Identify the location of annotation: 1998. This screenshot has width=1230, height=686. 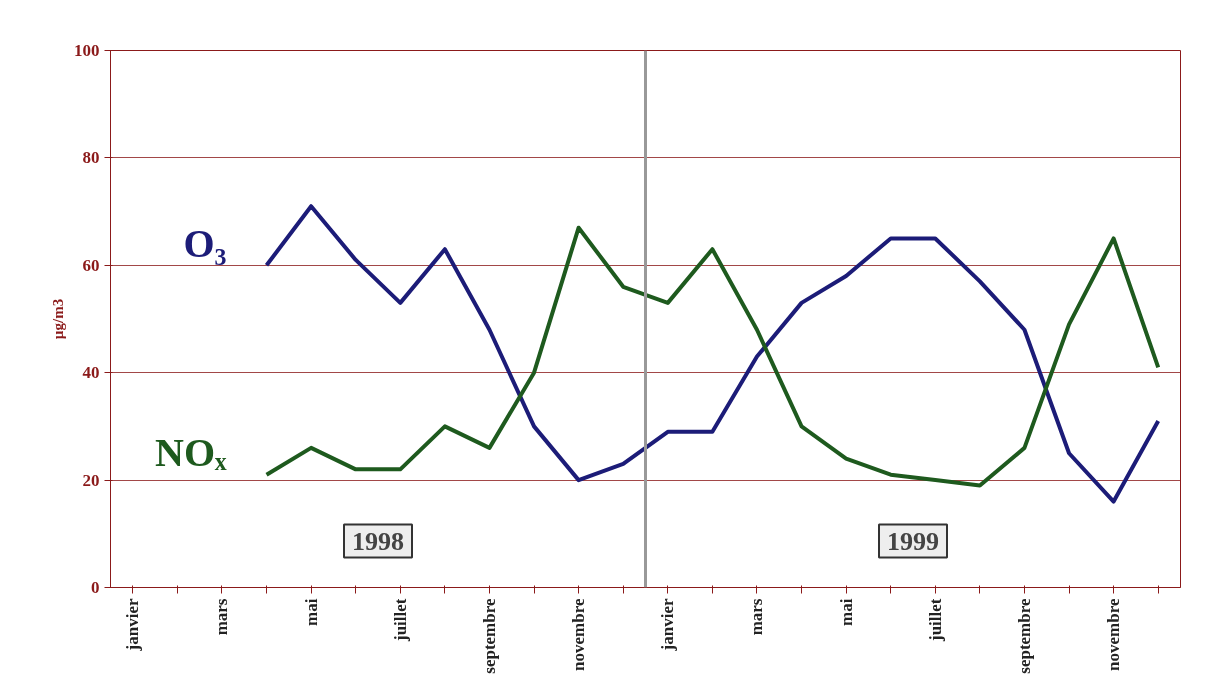
(378, 541).